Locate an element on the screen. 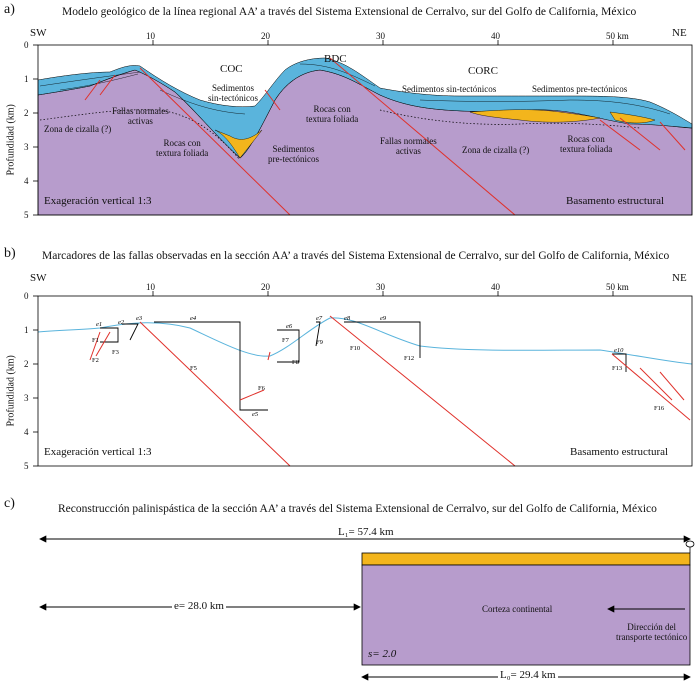 The image size is (700, 691). panel-b-ne: NE is located at coordinates (679, 278).